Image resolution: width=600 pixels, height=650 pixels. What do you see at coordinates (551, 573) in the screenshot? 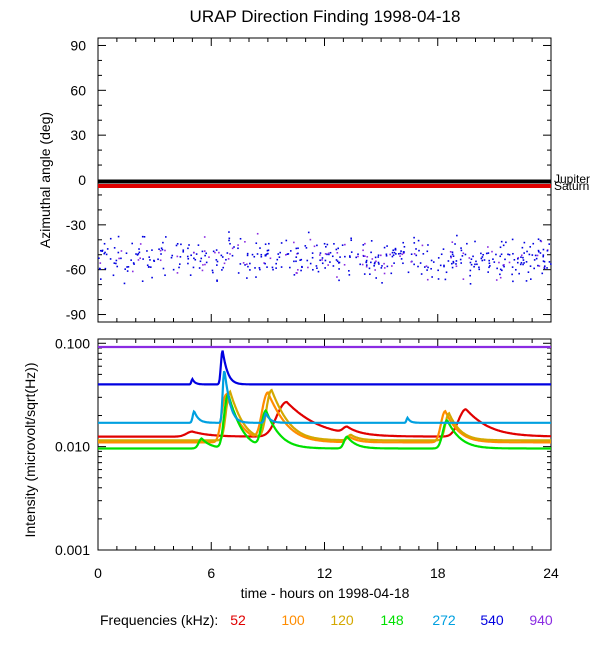
I see `xtick-label: 24` at bounding box center [551, 573].